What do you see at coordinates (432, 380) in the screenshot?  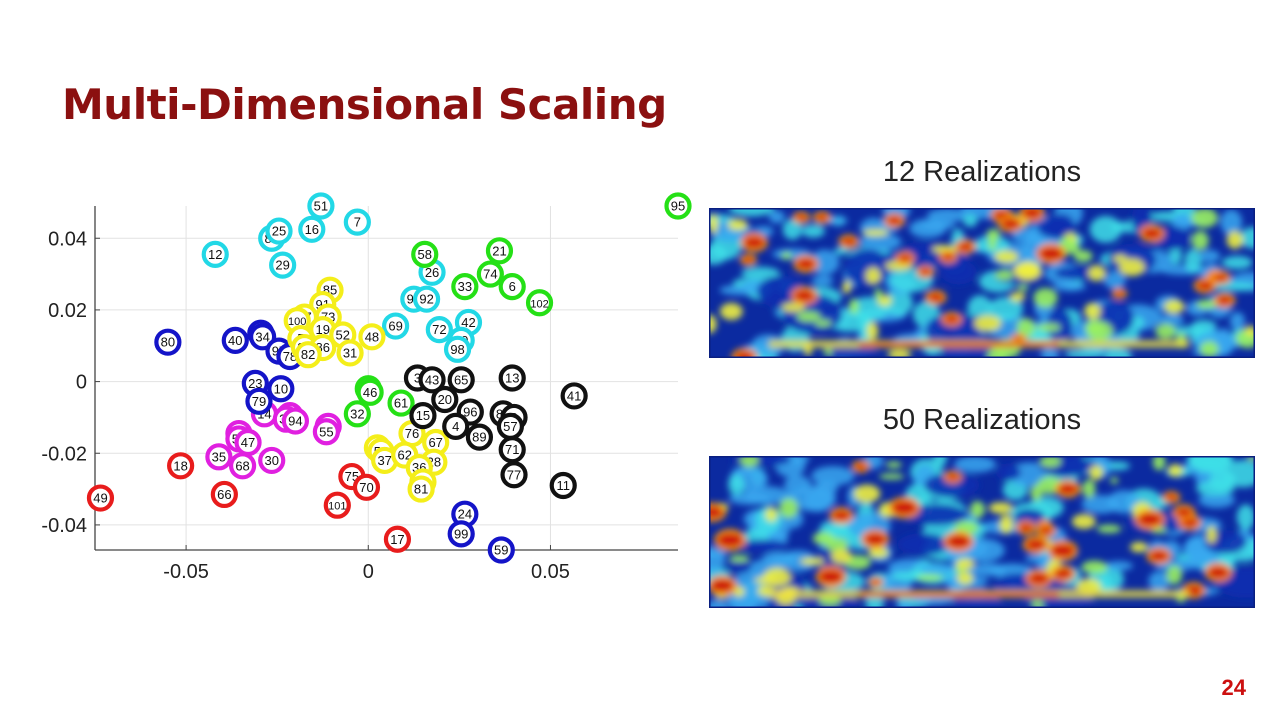 I see `data-point-black: 43` at bounding box center [432, 380].